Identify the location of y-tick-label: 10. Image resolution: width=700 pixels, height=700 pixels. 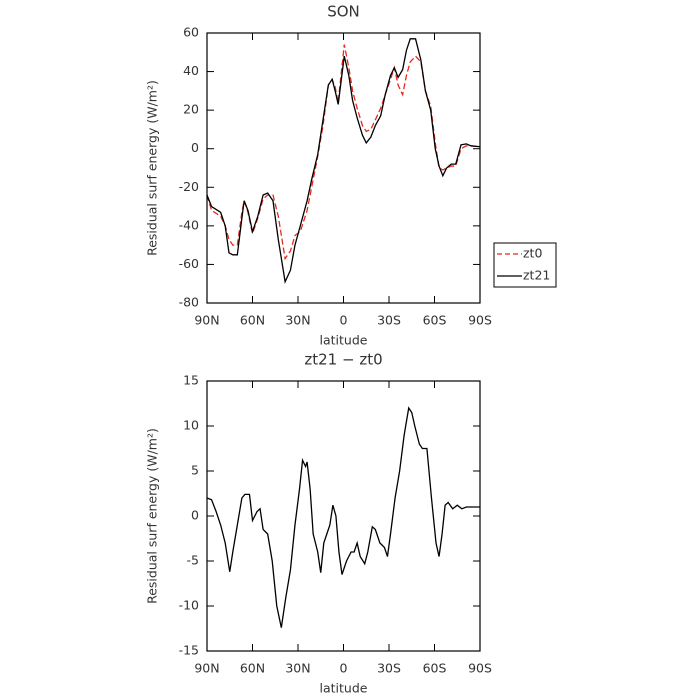
(191, 425).